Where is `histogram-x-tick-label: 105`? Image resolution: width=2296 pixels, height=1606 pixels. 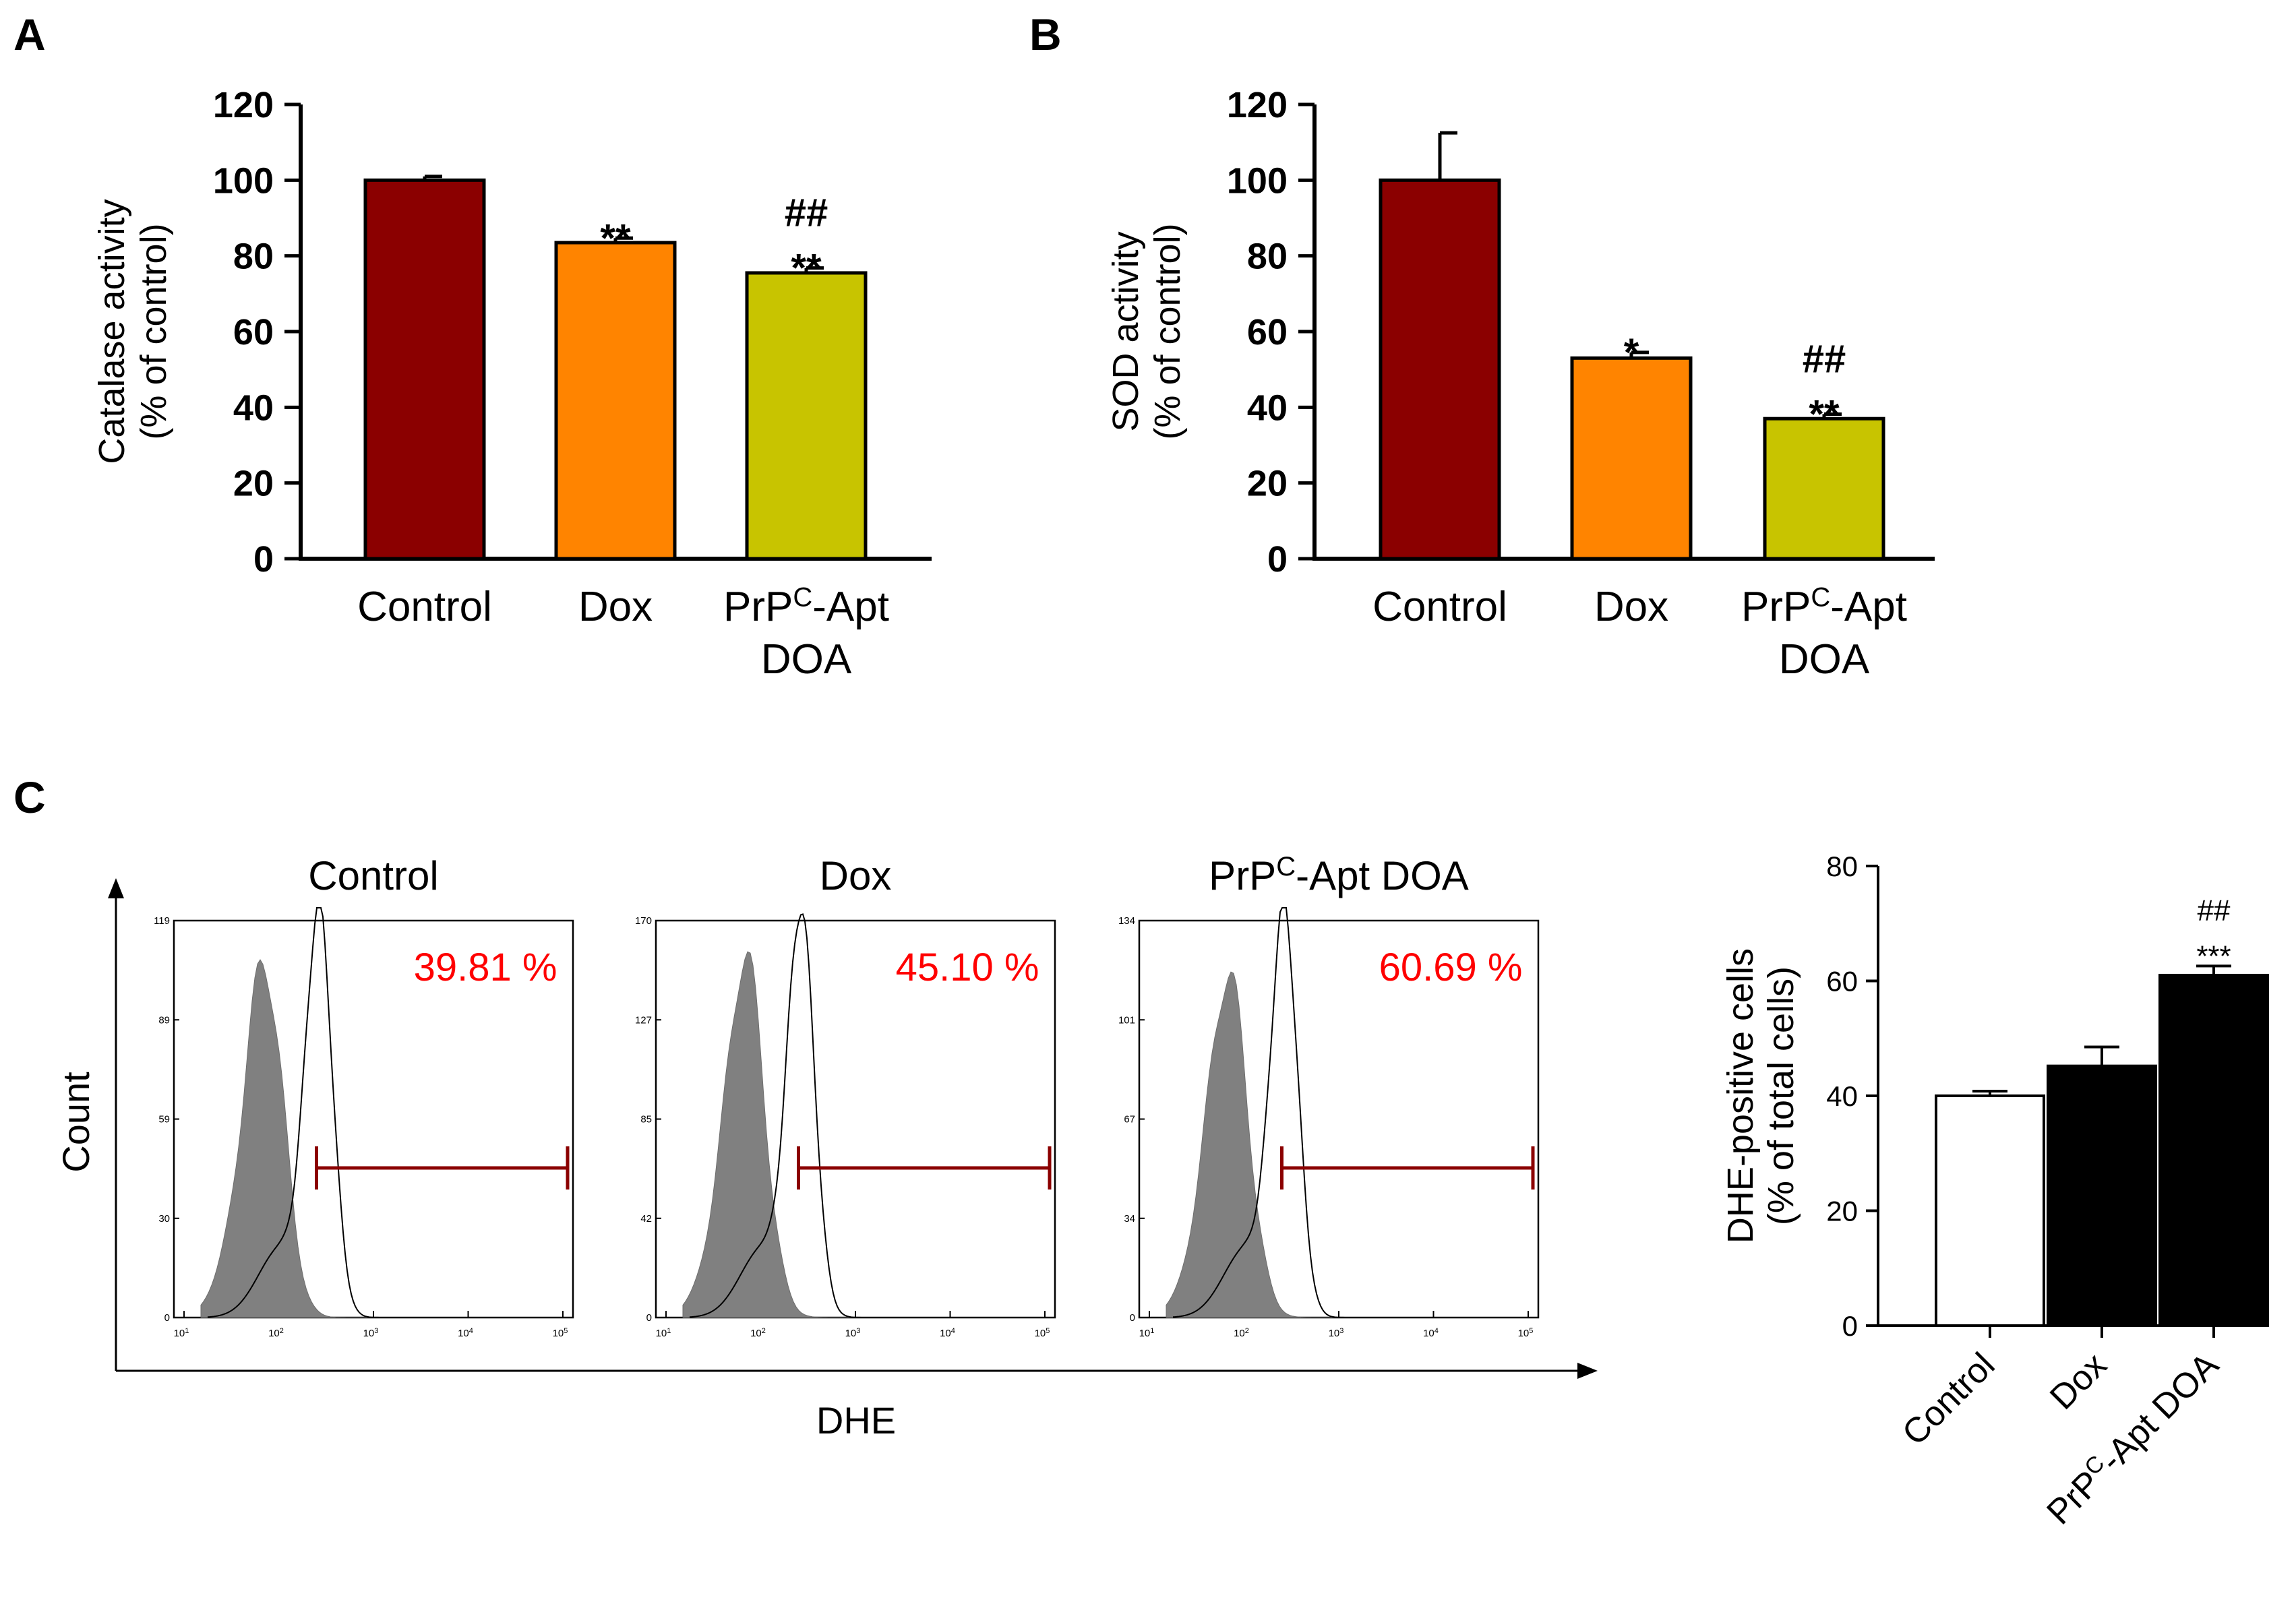 histogram-x-tick-label: 105 is located at coordinates (1042, 1333).